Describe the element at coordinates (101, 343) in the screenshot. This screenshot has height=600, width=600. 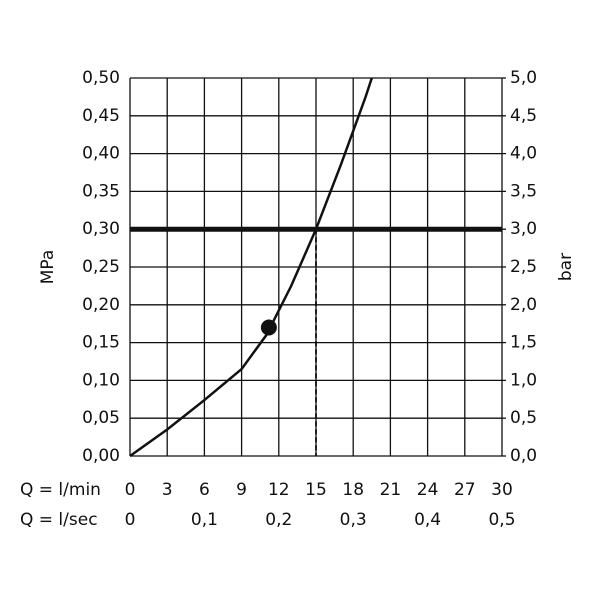
I see `y-tick-label: 0,15` at that location.